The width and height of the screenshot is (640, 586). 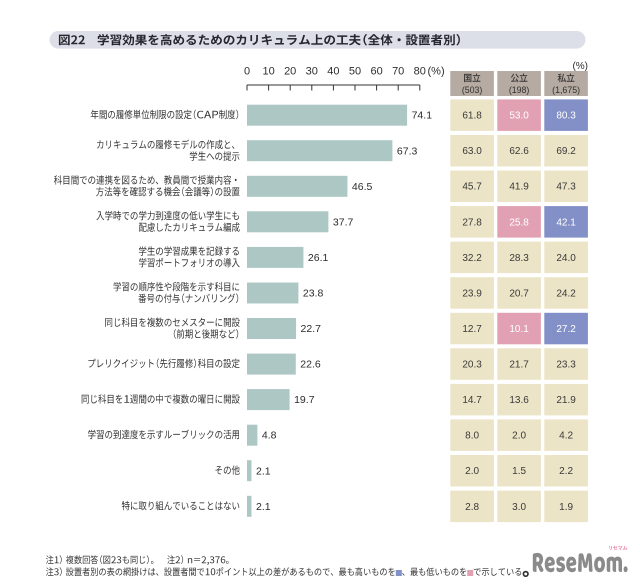 I want to click on svg-text: 4.2, so click(x=566, y=436).